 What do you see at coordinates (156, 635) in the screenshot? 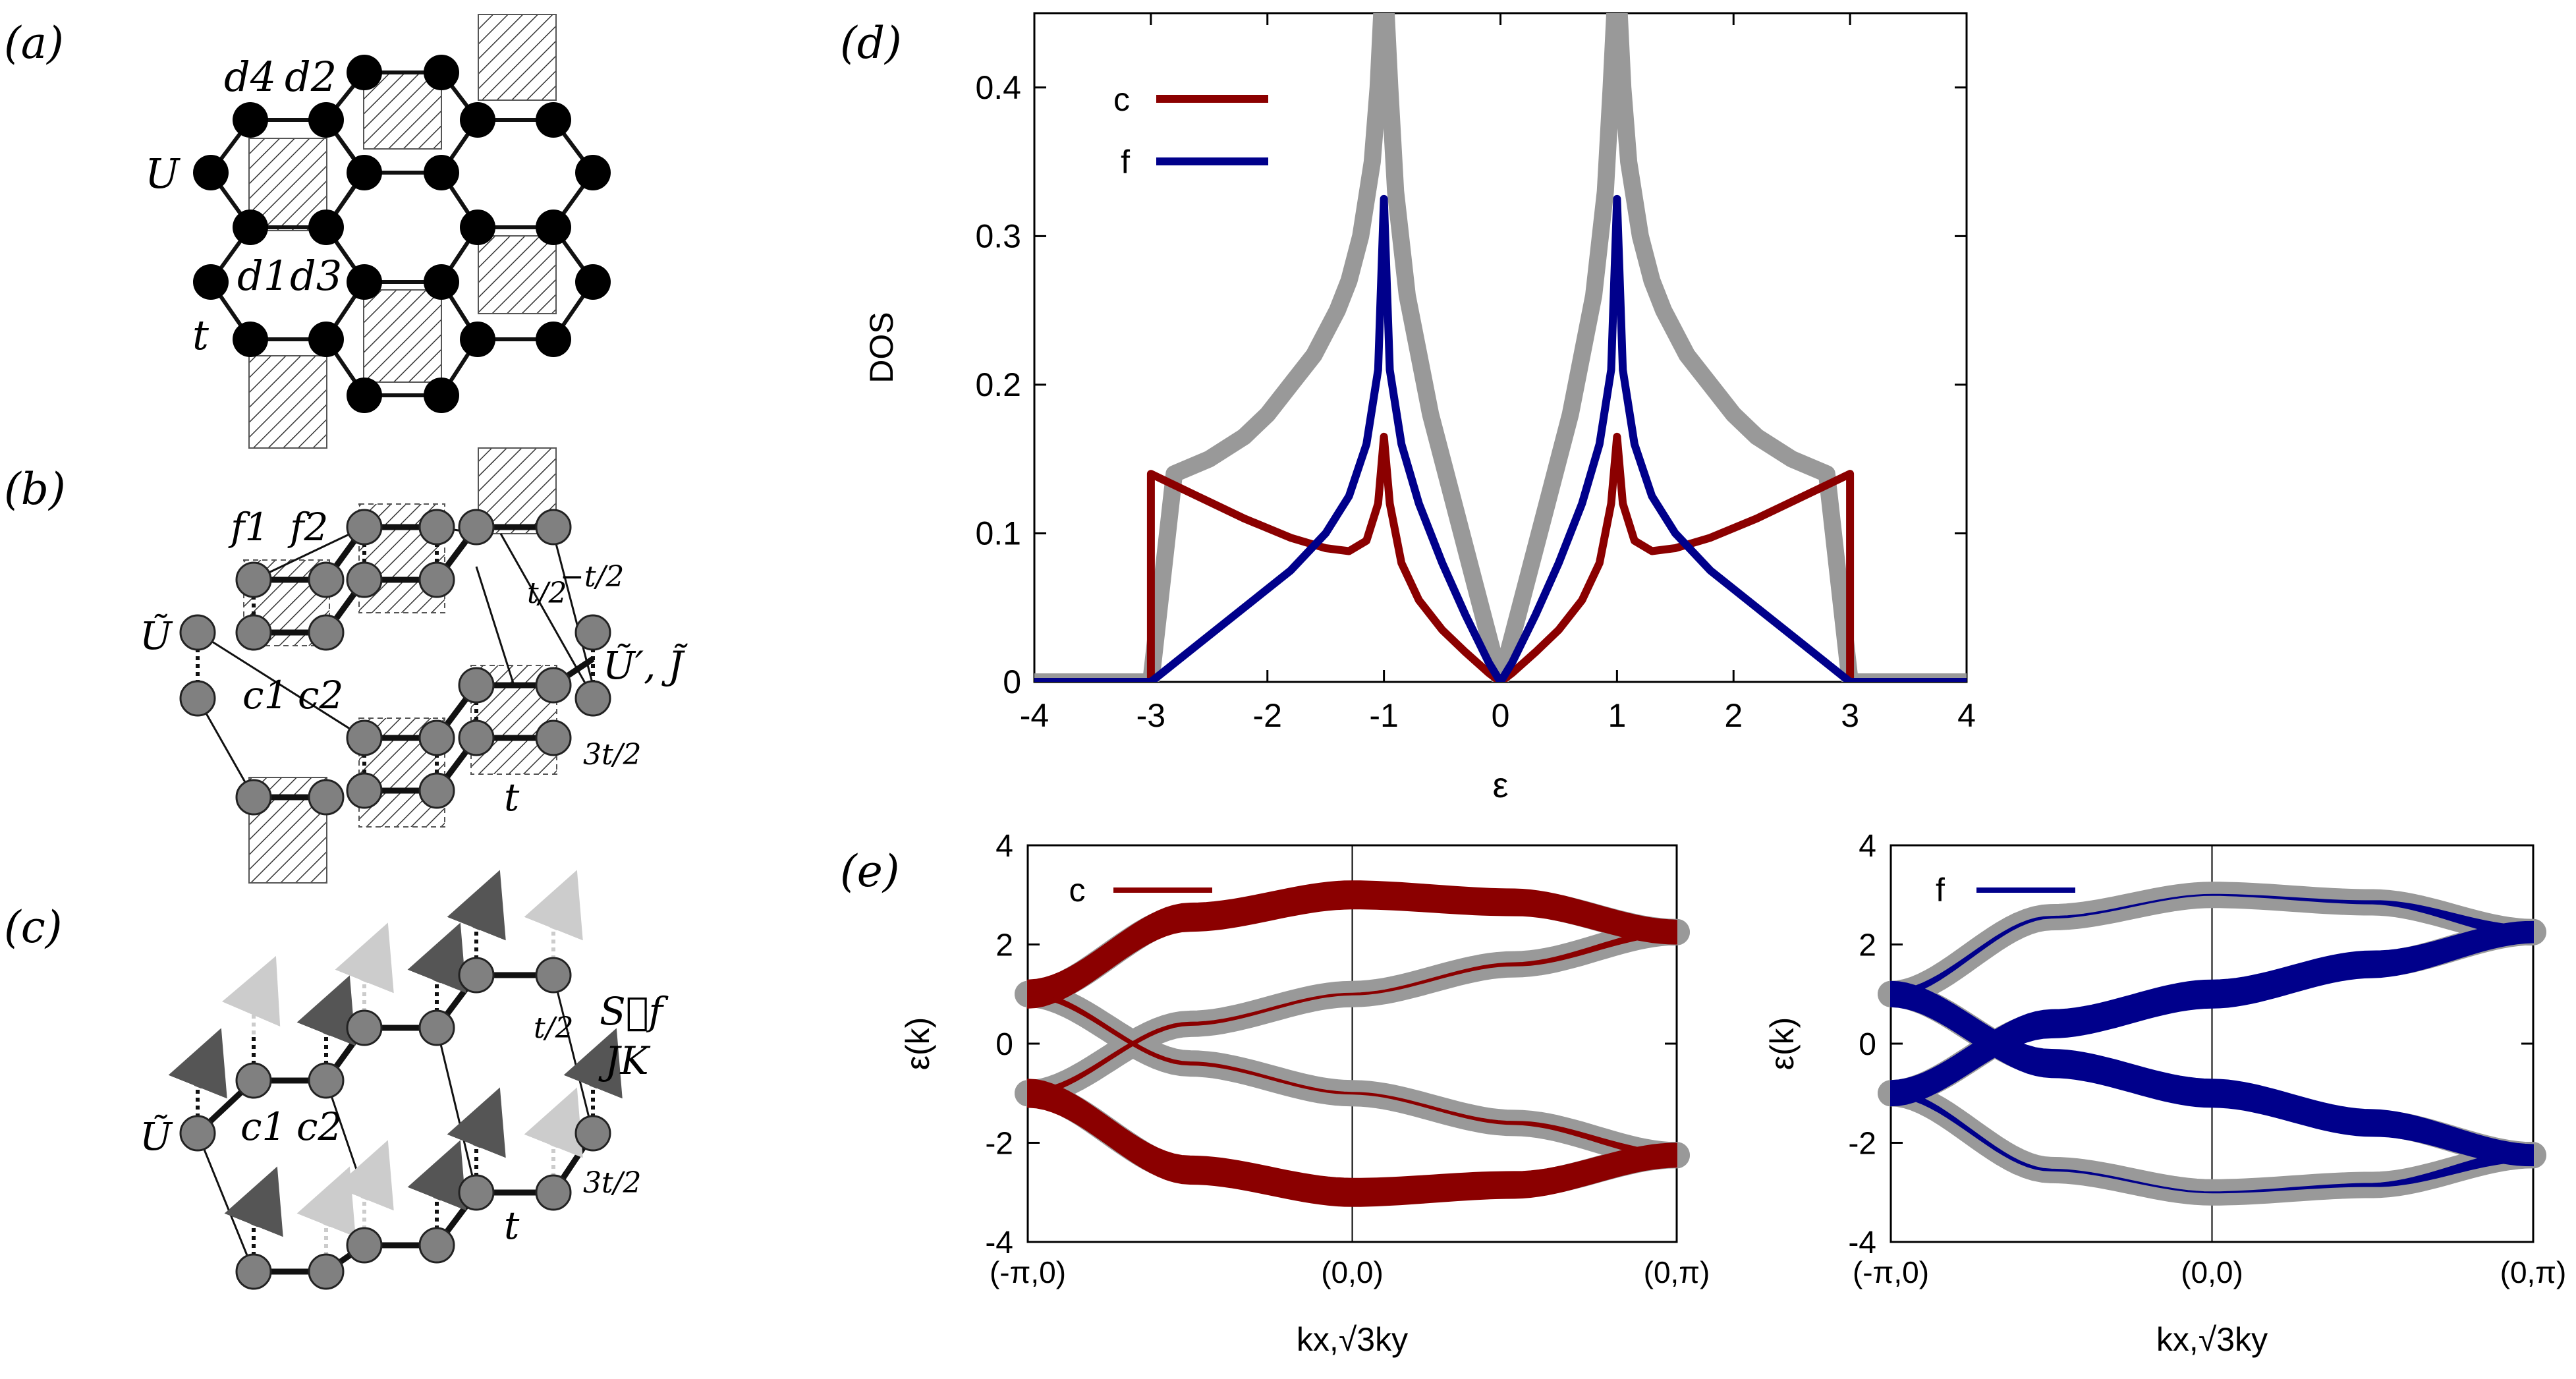
I see `label-U-tilde: Ũ` at bounding box center [156, 635].